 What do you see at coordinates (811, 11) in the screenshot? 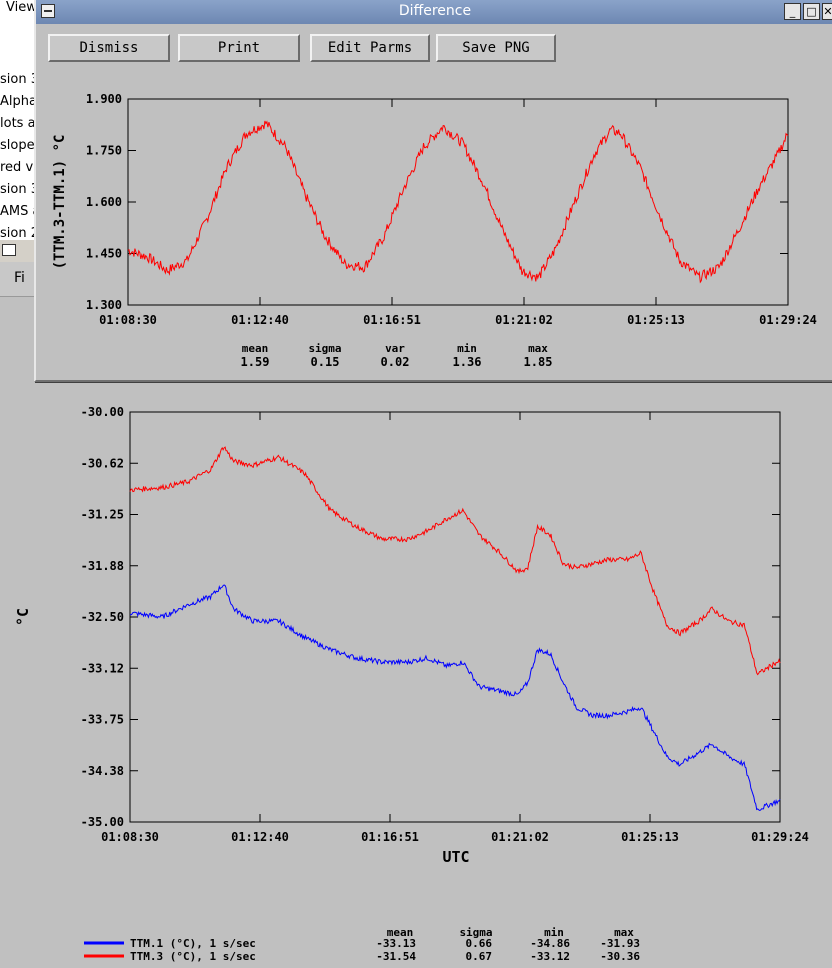
I see `maximize-button: □` at bounding box center [811, 11].